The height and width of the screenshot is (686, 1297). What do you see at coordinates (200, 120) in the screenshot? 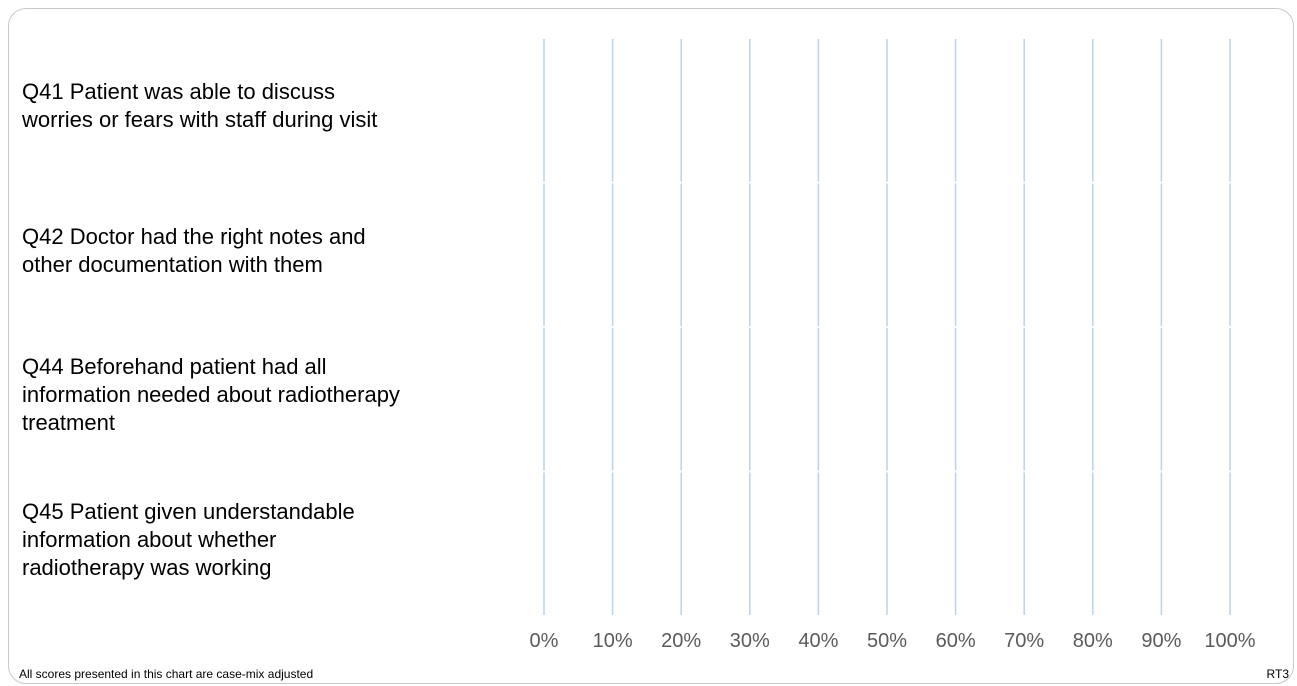
I see `category-label-line: worries or fears with staff during visit` at bounding box center [200, 120].